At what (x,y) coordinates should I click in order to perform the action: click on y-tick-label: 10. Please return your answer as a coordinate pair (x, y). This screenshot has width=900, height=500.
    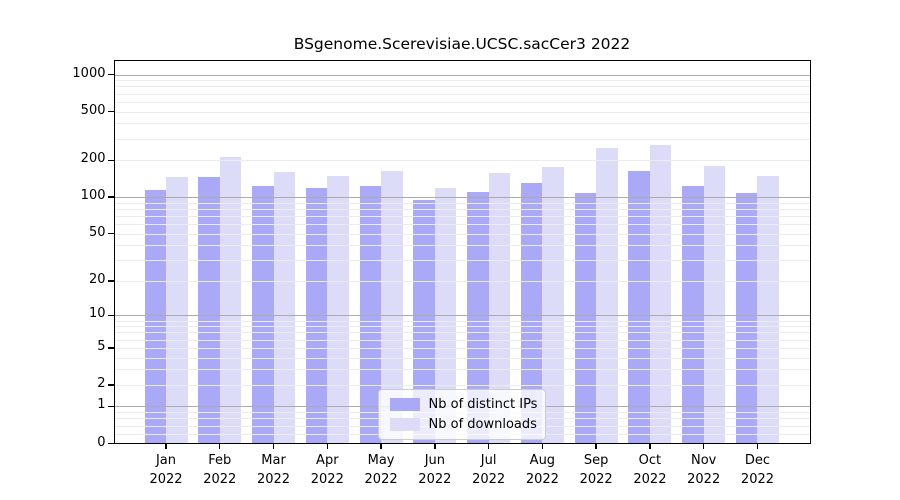
    Looking at the image, I should click on (97, 314).